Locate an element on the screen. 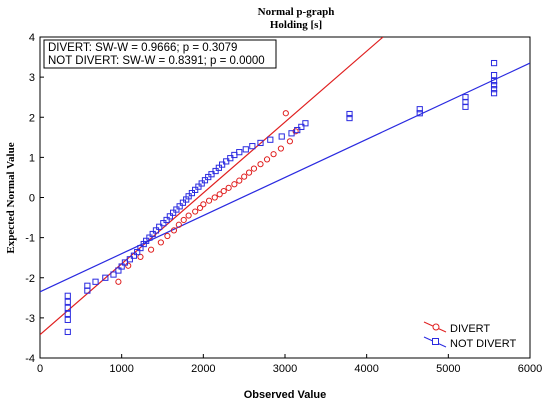 Image resolution: width=550 pixels, height=406 pixels. y-tick-label: -2 is located at coordinates (30, 279).